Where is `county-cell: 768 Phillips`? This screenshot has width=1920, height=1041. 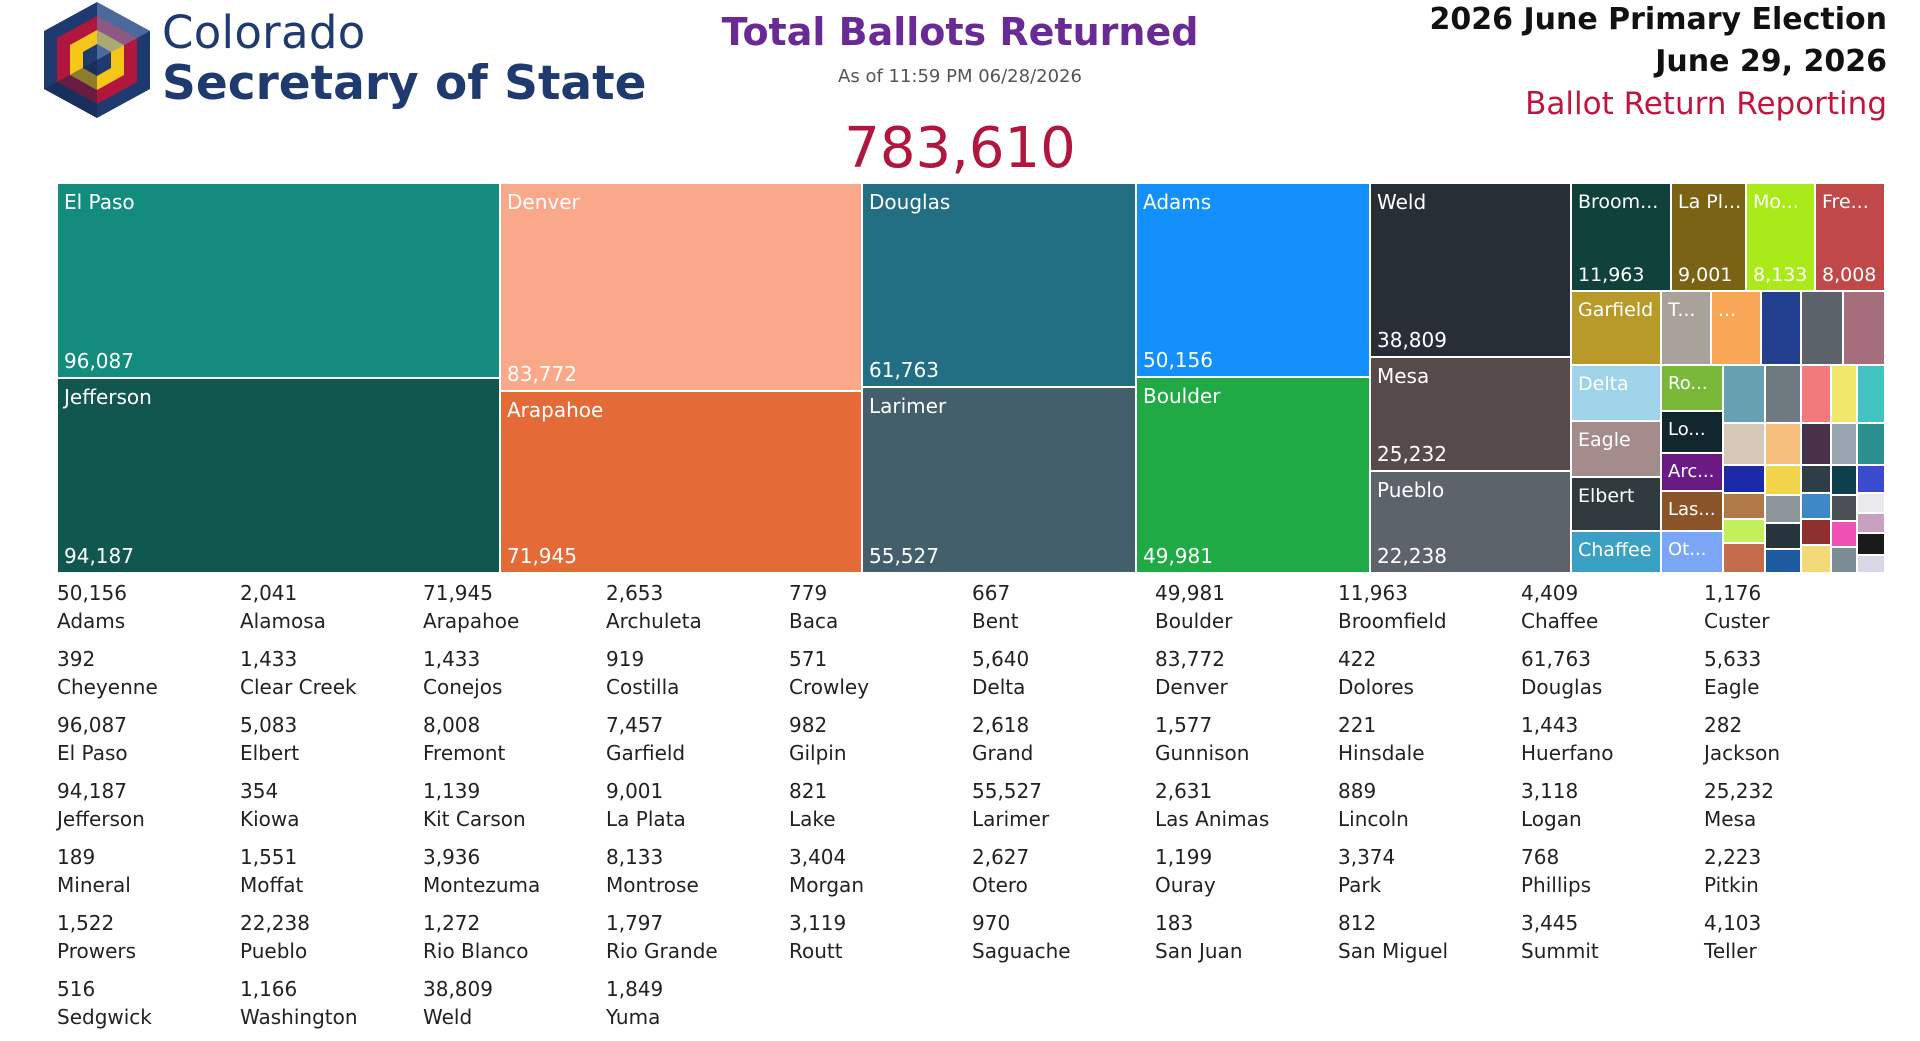
county-cell: 768 Phillips is located at coordinates (1612, 876).